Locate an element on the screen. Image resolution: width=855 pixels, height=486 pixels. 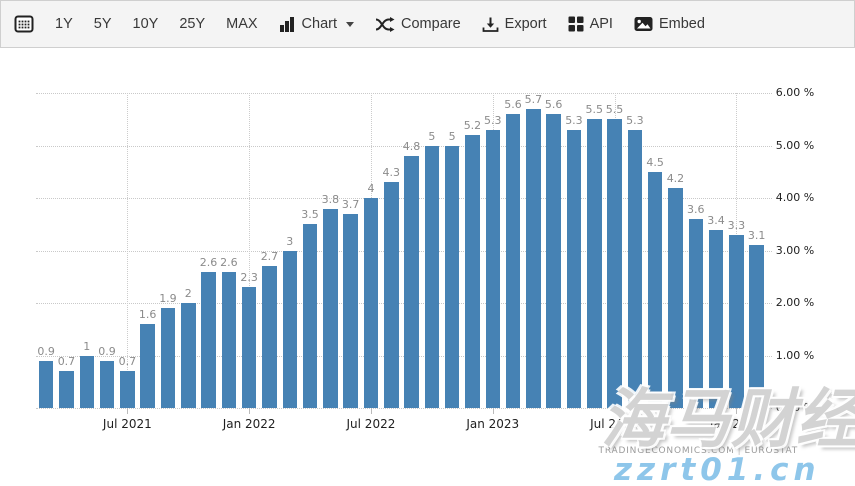
attribution-provider: EUROSTAT is located at coordinates (771, 451).